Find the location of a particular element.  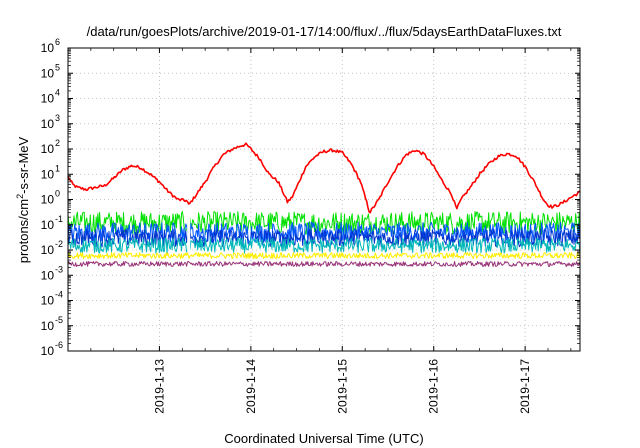

y-tick-exponent: 5 is located at coordinates (57, 67).